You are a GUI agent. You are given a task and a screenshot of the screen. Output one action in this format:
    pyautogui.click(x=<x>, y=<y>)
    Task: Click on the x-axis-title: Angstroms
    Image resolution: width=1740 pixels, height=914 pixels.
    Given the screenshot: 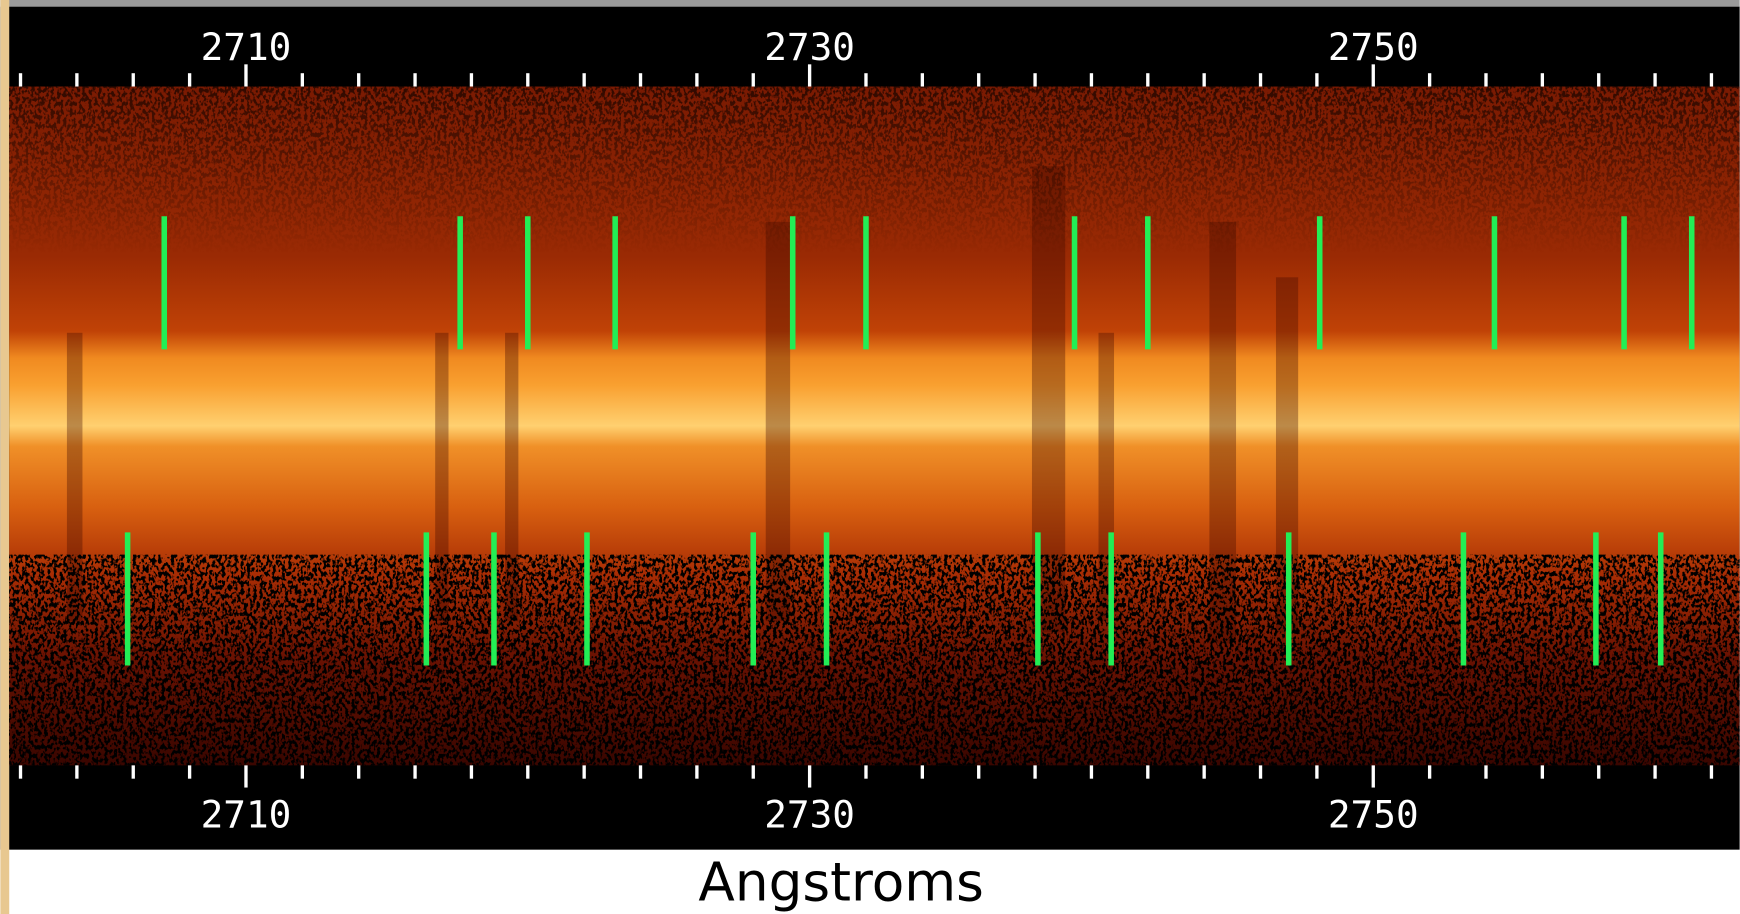 What is the action you would take?
    pyautogui.click(x=840, y=883)
    